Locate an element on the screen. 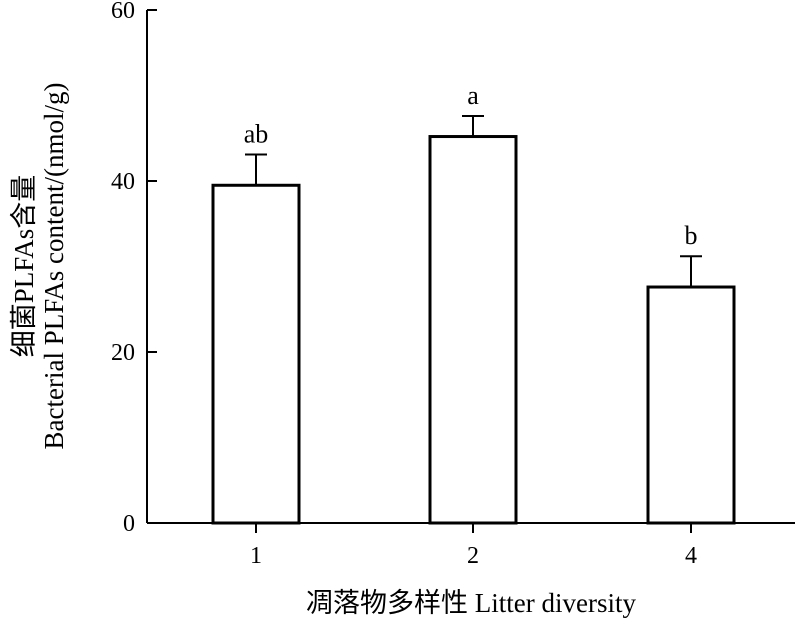 The image size is (800, 618). y-ticks: 0 20 40 60 is located at coordinates (134, 268).